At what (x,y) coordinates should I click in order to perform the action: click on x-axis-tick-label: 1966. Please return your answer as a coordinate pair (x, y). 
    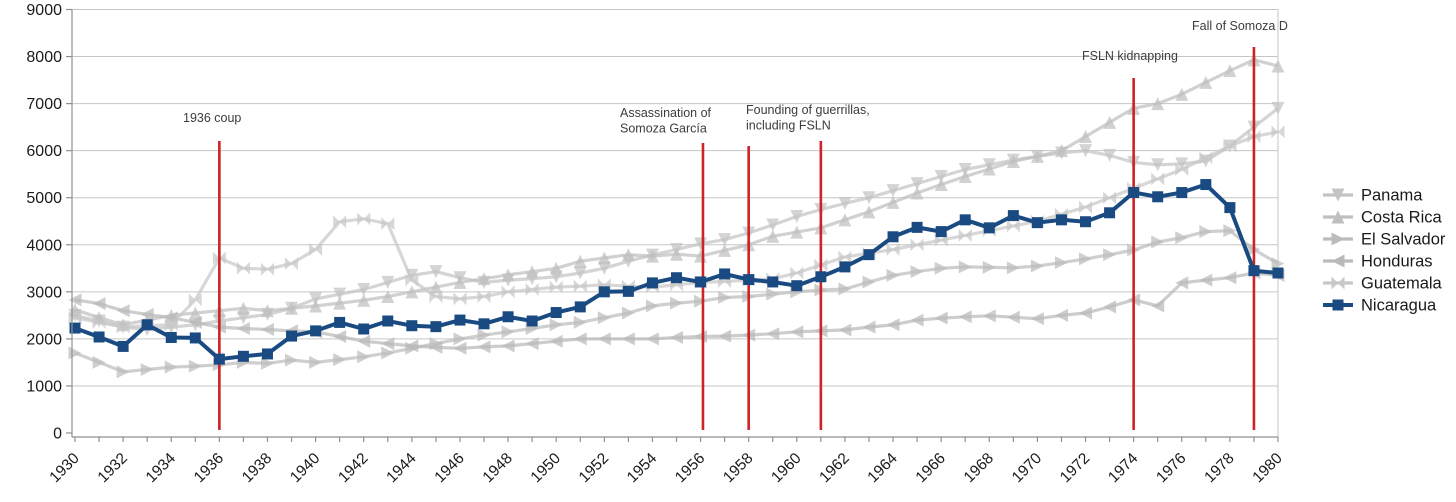
    Looking at the image, I should click on (931, 468).